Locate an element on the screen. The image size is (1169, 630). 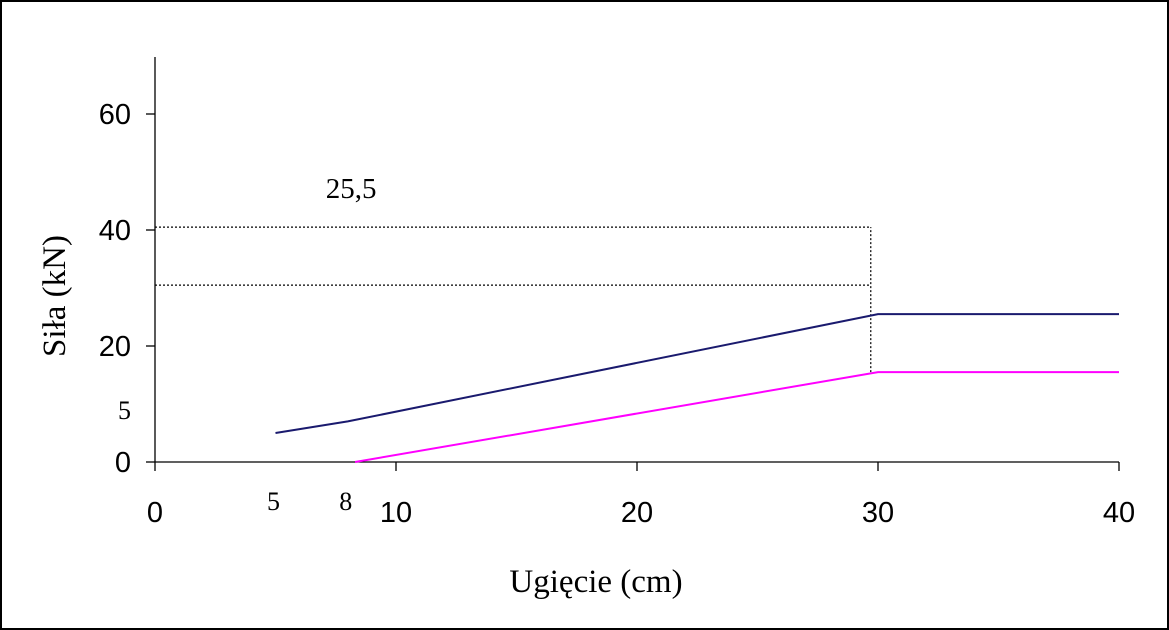
x-extra-label: 5 is located at coordinates (273, 501).